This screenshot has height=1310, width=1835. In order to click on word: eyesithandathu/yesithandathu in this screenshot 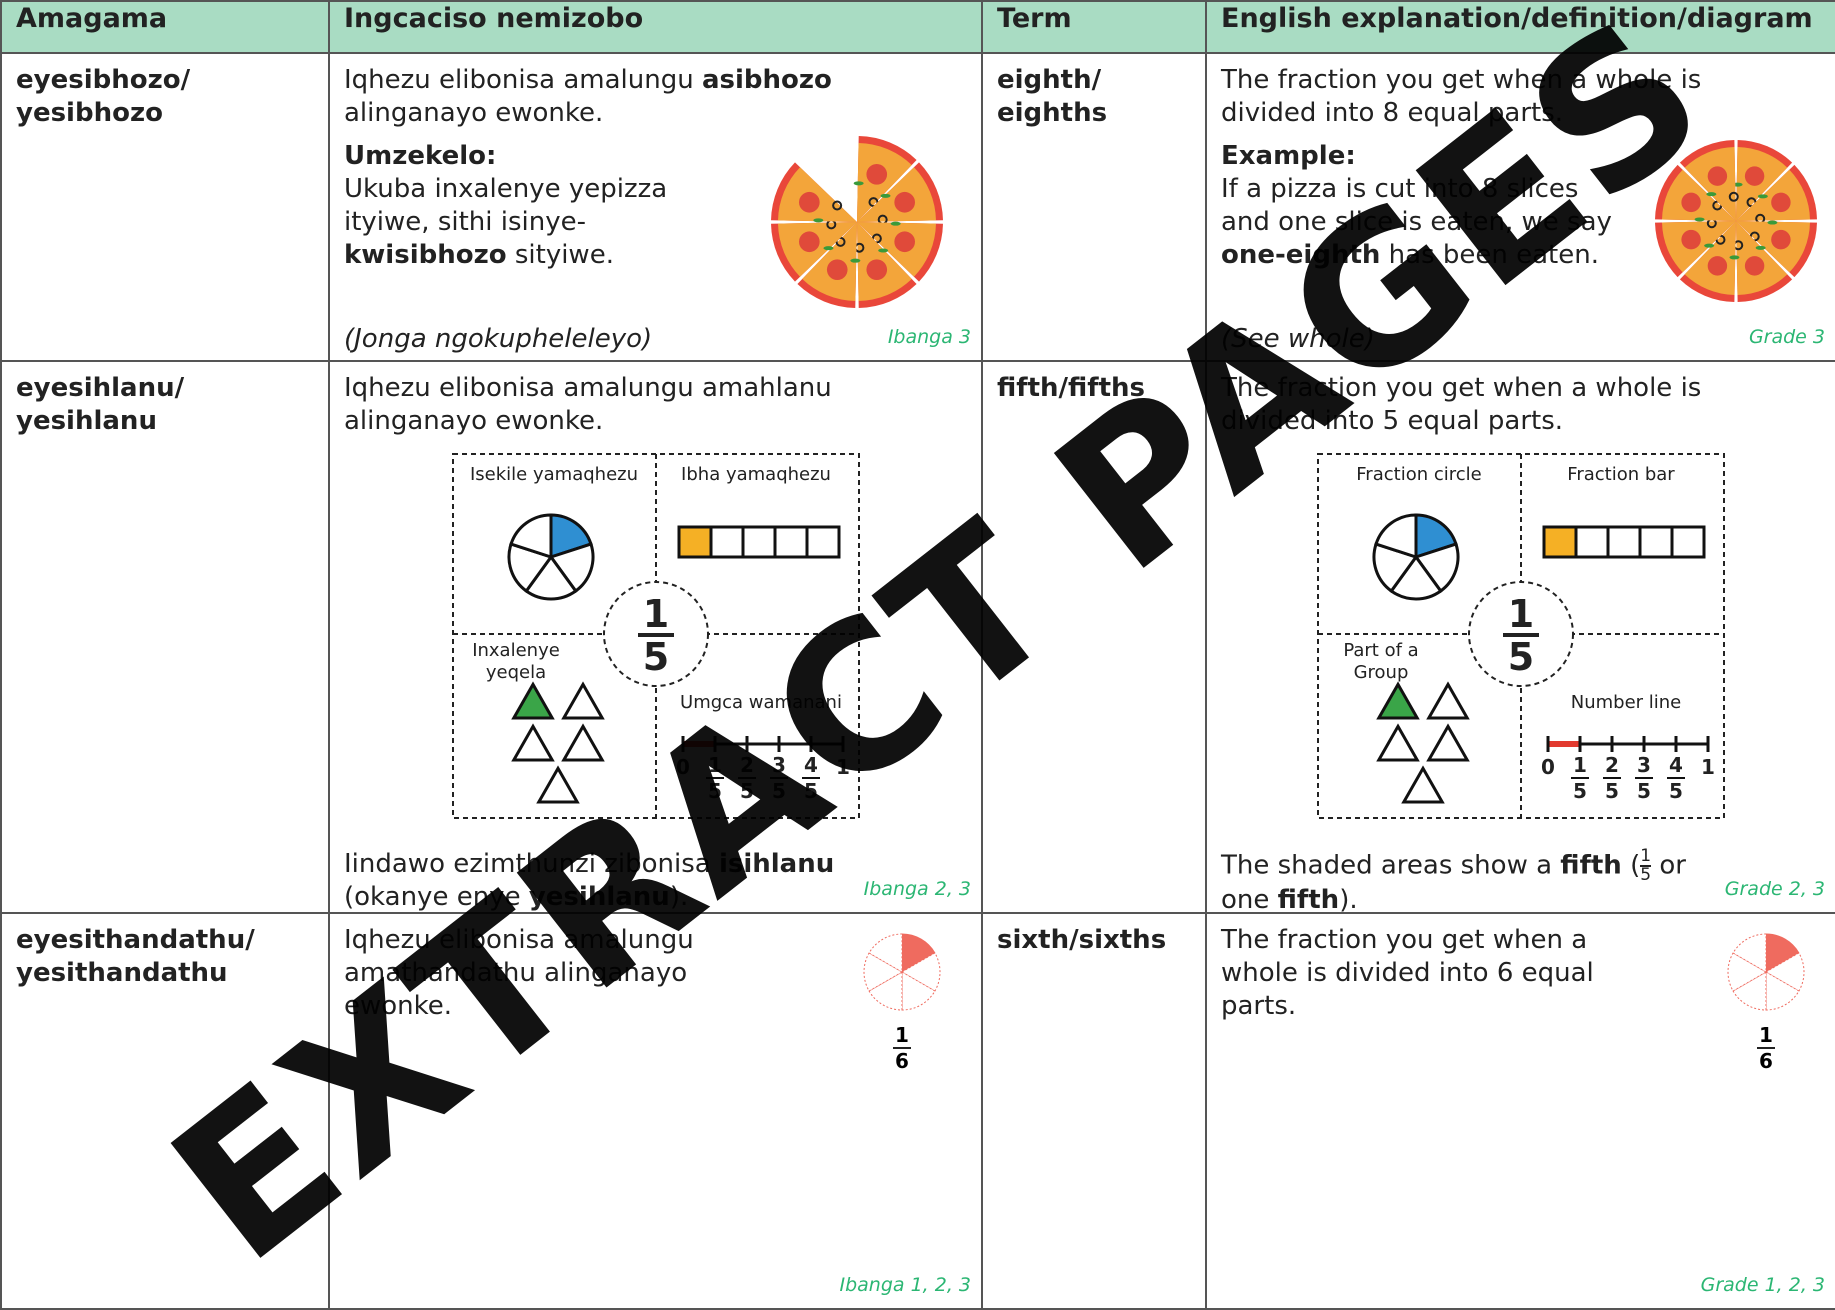, I will do `click(165, 1111)`.